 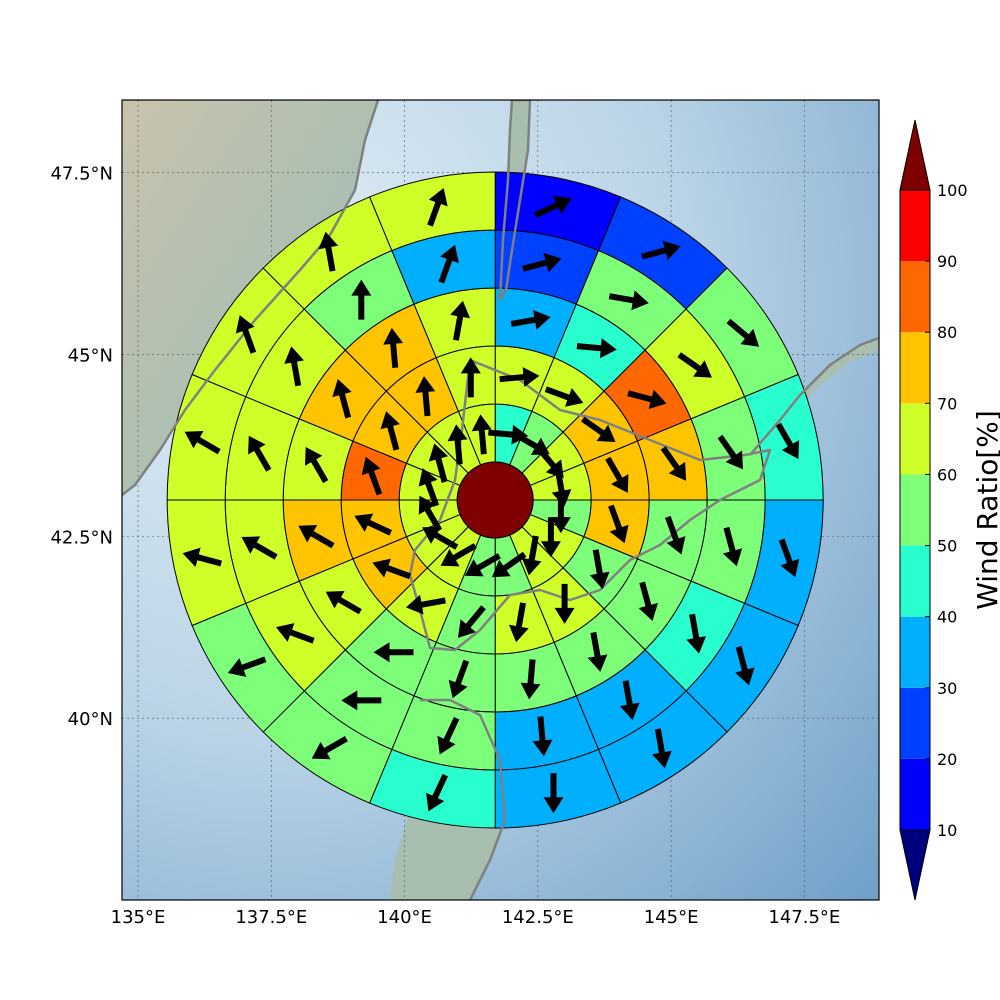 I want to click on colorbar-tick-label: 80, so click(x=947, y=332).